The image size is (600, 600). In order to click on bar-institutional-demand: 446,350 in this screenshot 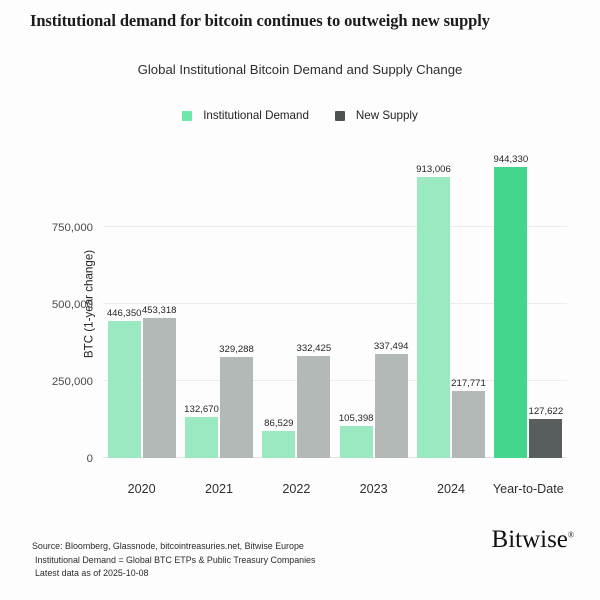, I will do `click(124, 383)`.